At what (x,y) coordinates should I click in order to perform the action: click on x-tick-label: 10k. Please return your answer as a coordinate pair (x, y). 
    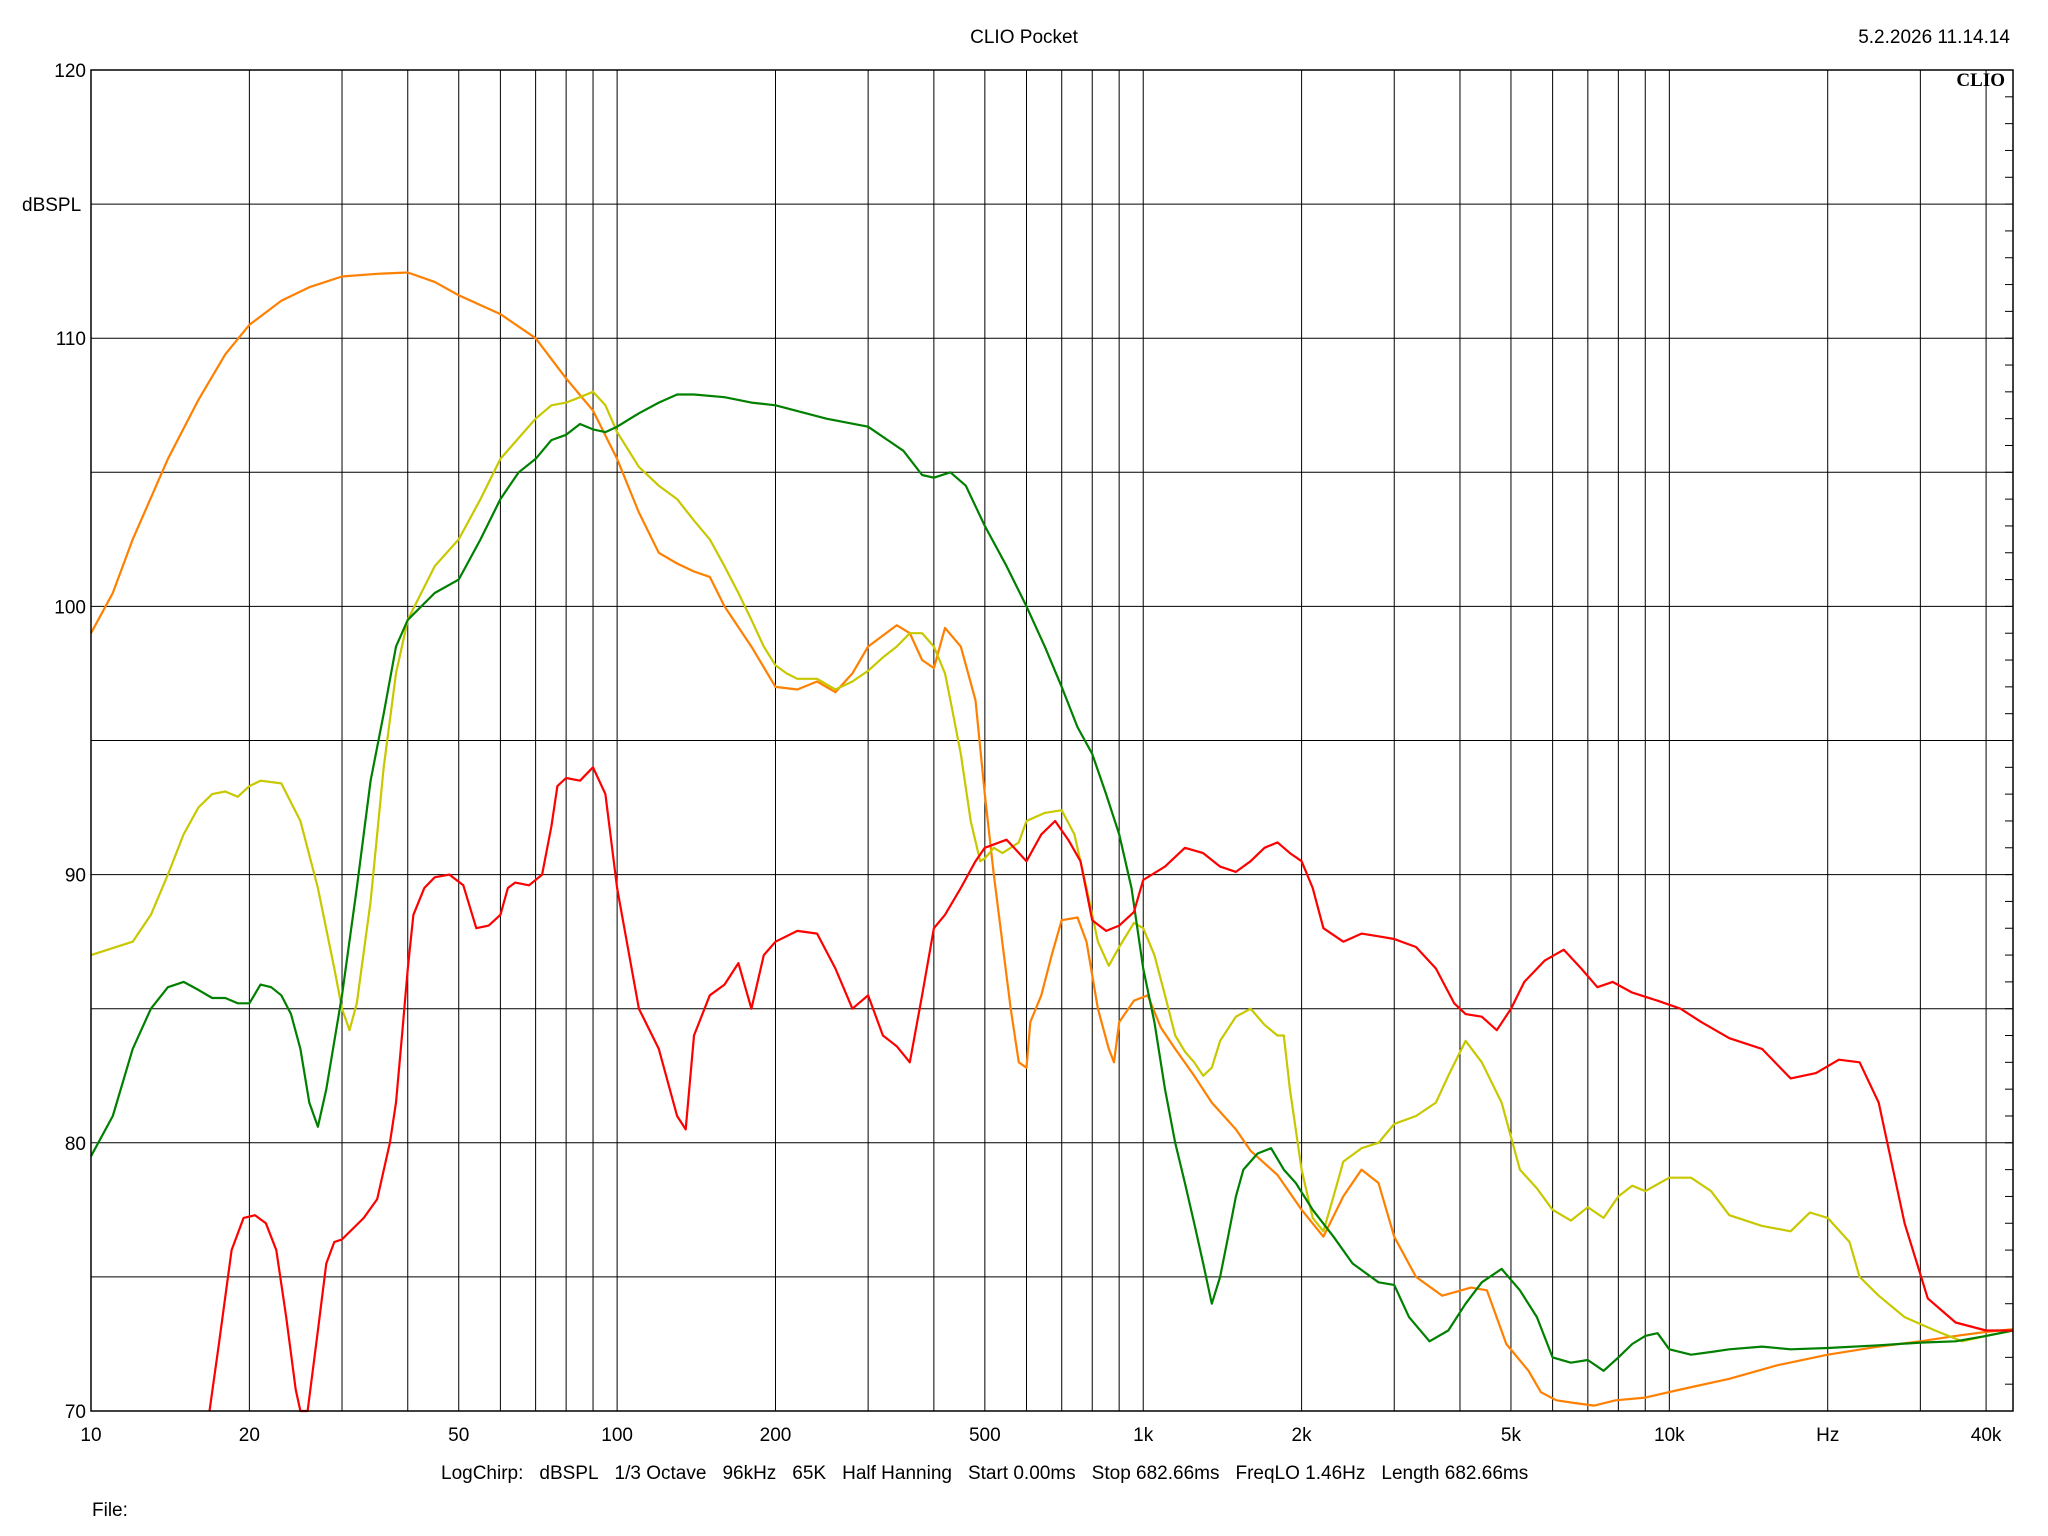
    Looking at the image, I should click on (1669, 1435).